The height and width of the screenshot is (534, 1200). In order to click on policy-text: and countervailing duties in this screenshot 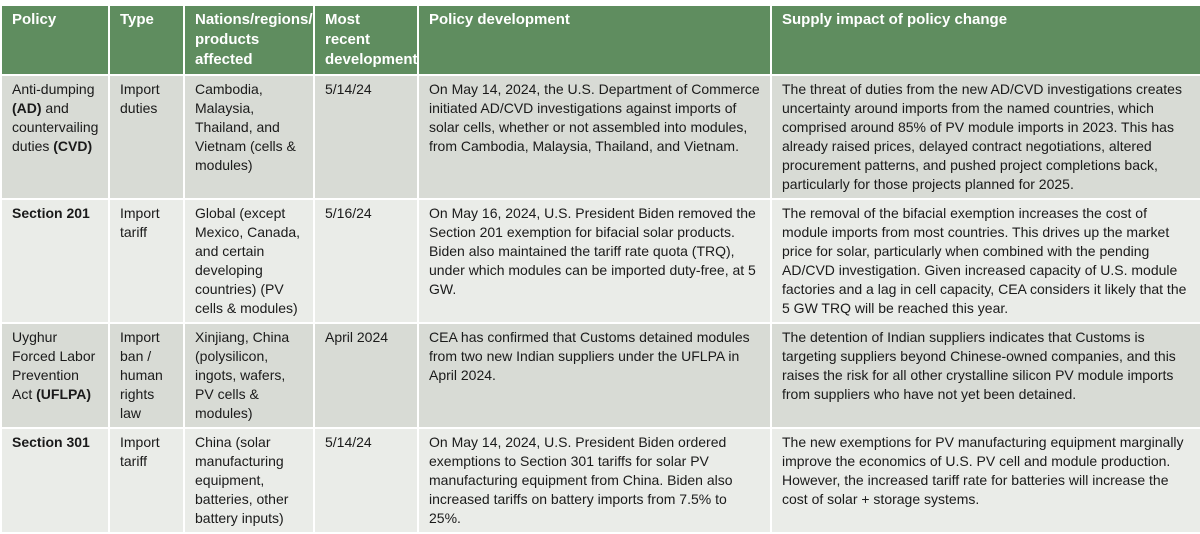, I will do `click(55, 127)`.